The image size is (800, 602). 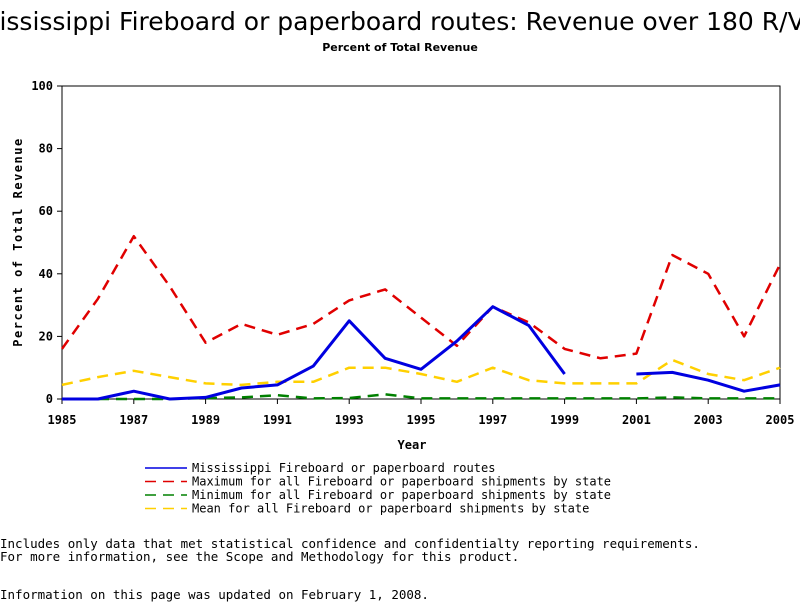 What do you see at coordinates (18, 241) in the screenshot?
I see `y-axis-label: Percent of Total Revenue` at bounding box center [18, 241].